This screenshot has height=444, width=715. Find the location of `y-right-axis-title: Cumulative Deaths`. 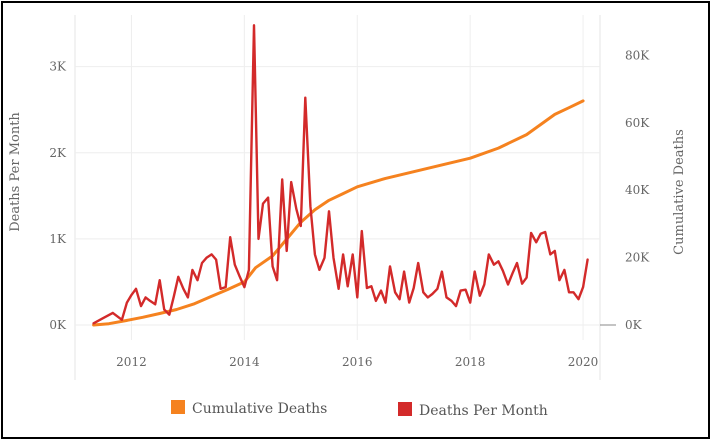

y-right-axis-title: Cumulative Deaths is located at coordinates (679, 192).